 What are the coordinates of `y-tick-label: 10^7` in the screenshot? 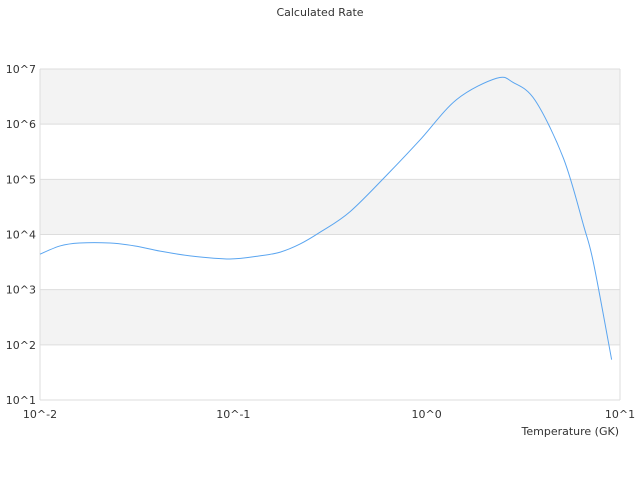 It's located at (21, 69).